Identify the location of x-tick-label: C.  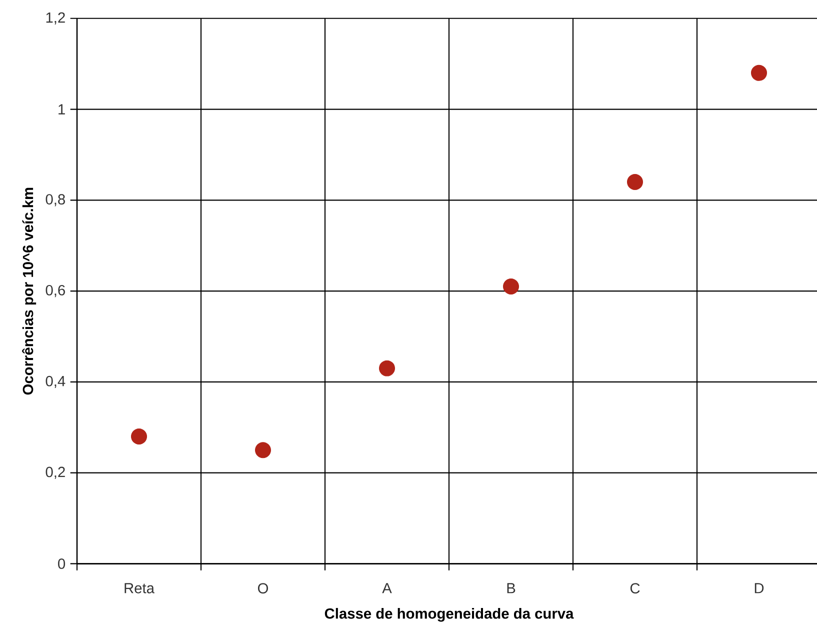
(635, 588).